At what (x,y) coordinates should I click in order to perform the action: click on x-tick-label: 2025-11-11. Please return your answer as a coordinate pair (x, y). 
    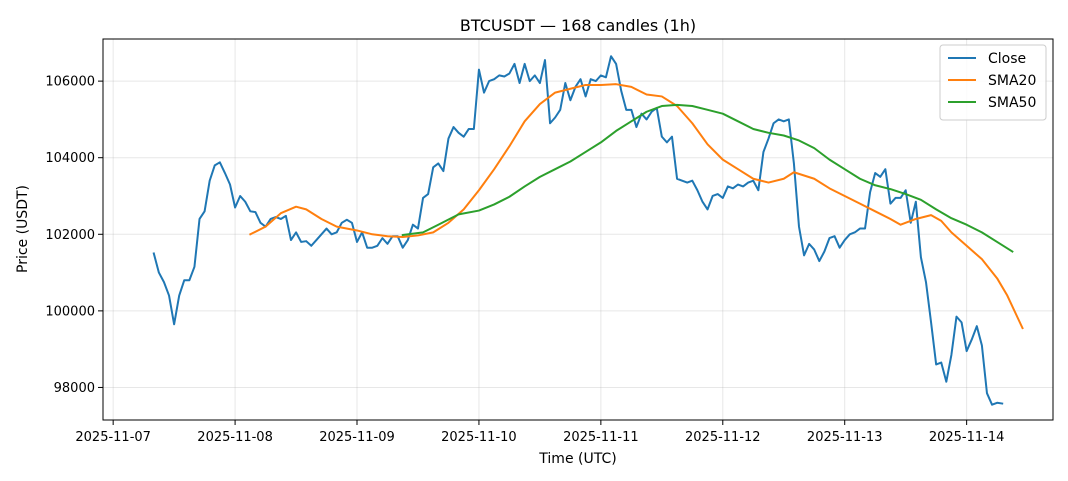
    Looking at the image, I should click on (601, 437).